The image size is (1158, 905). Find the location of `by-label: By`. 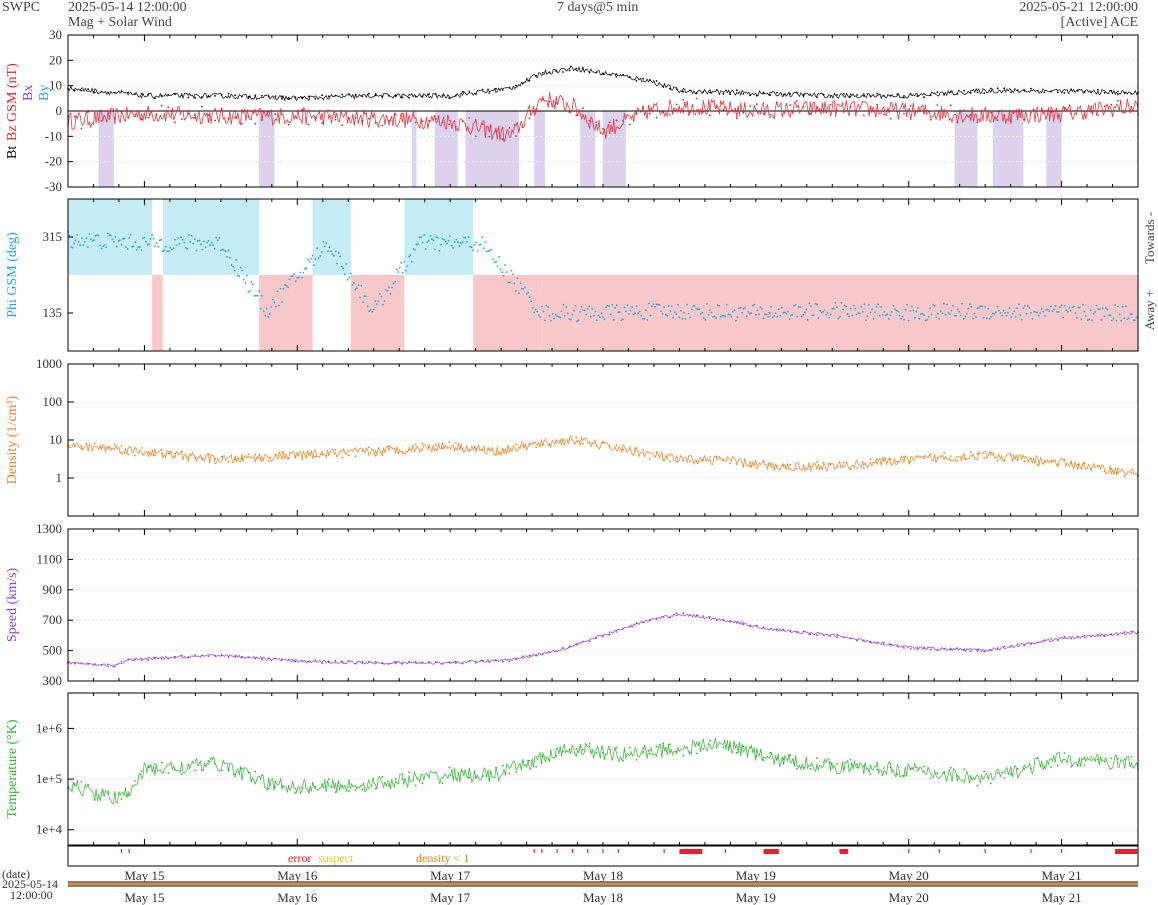

by-label: By is located at coordinates (44, 93).